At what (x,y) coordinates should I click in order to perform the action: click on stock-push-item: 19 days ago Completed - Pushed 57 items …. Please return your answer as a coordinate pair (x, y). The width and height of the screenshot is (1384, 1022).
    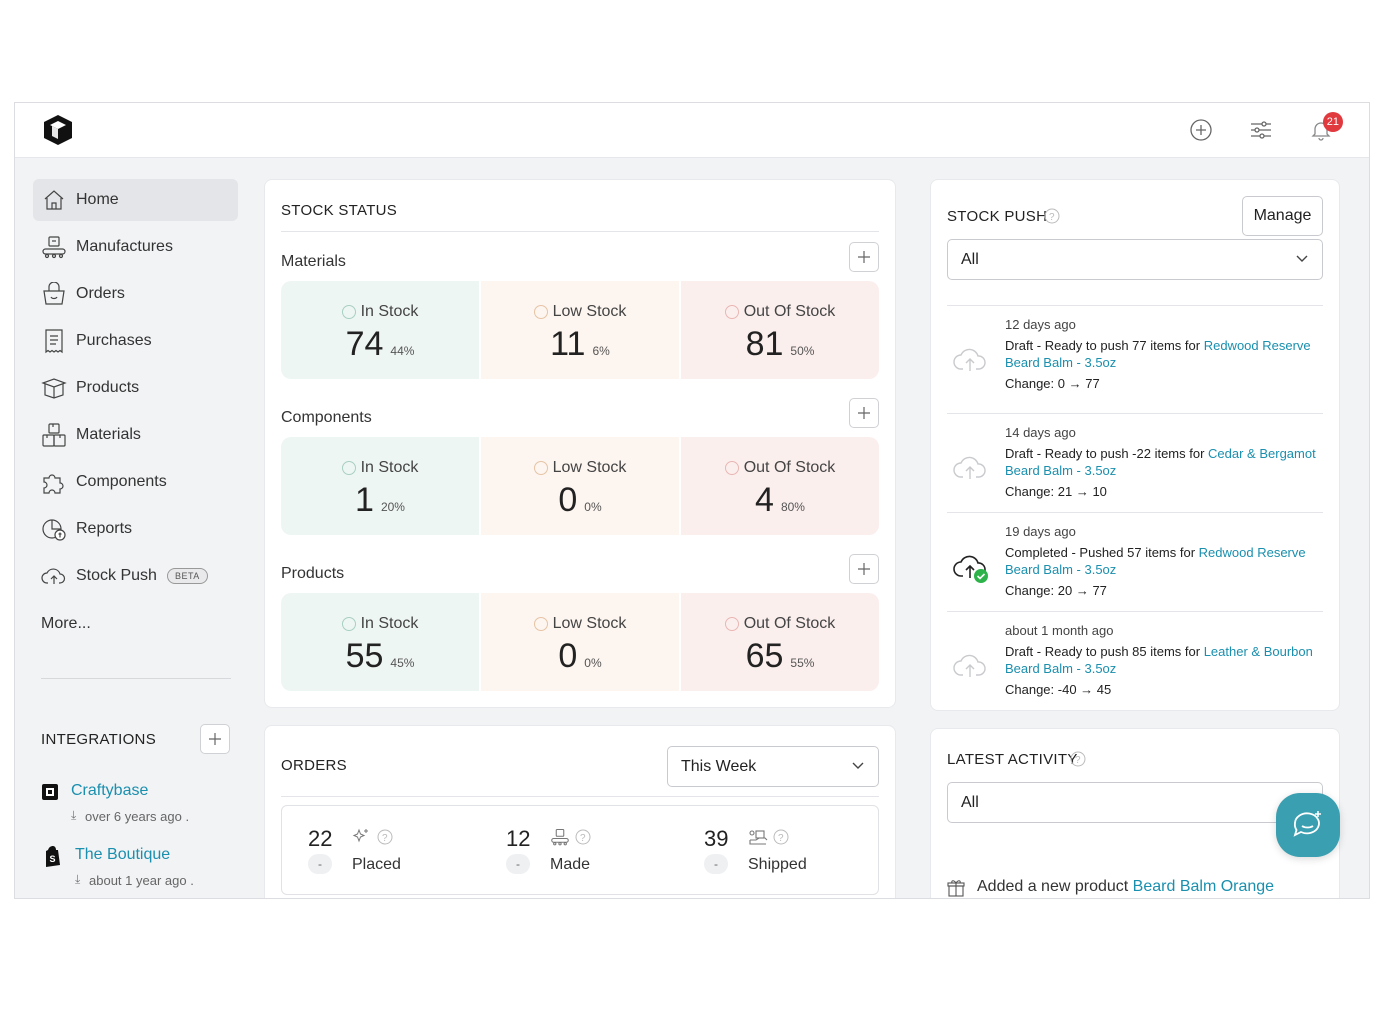
    Looking at the image, I should click on (1135, 561).